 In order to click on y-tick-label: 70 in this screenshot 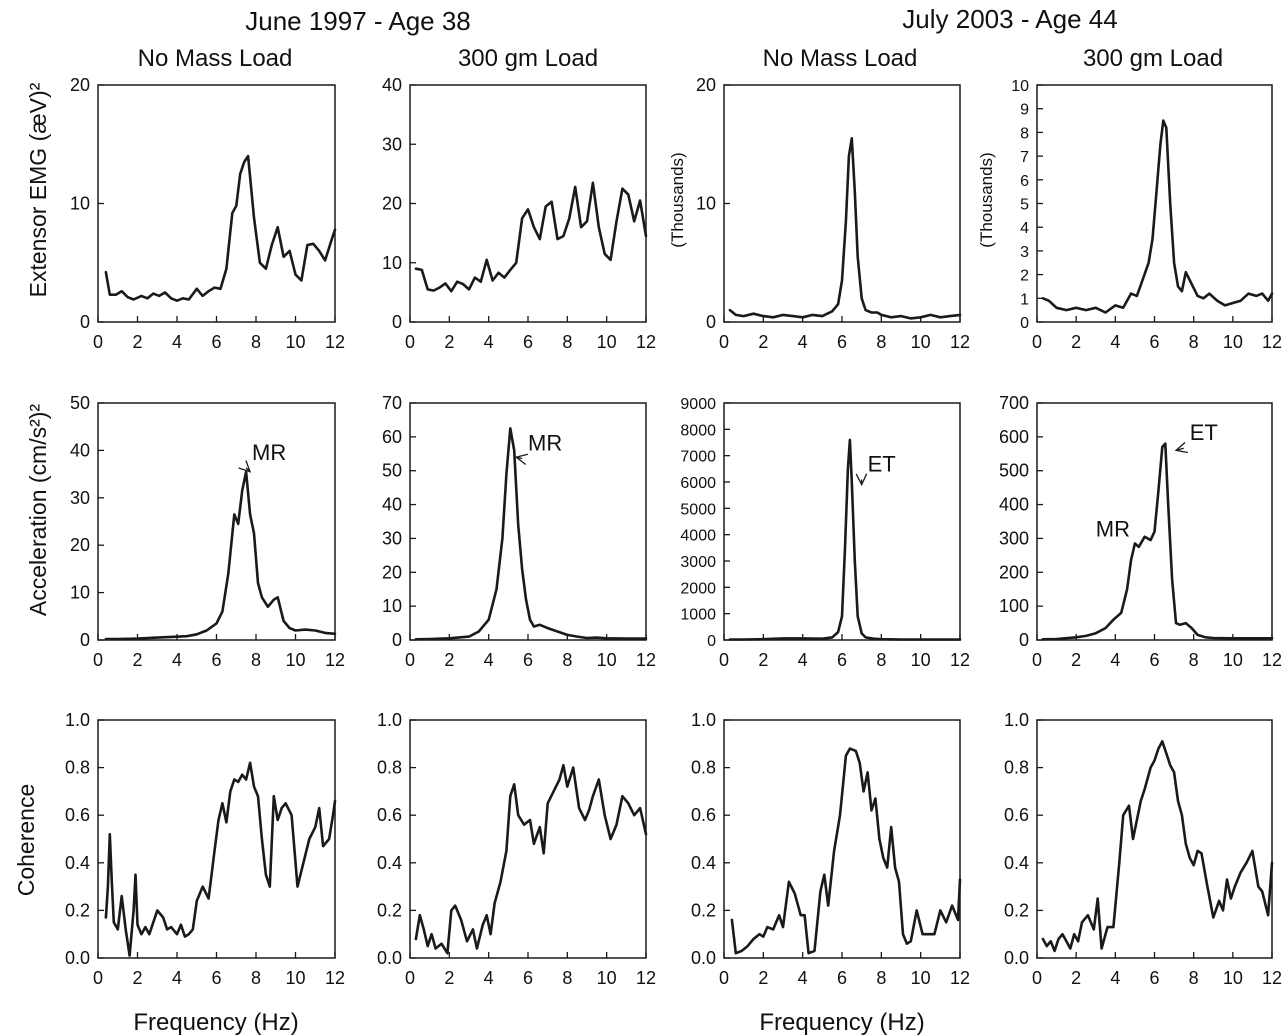, I will do `click(392, 403)`.